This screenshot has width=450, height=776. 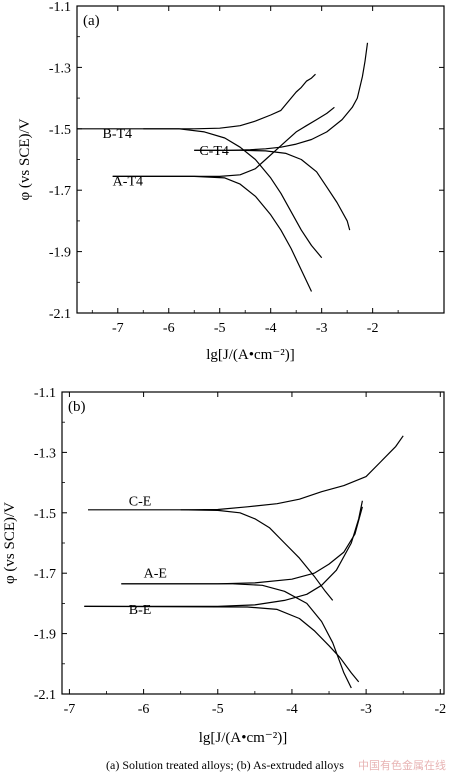 What do you see at coordinates (128, 182) in the screenshot?
I see `series-label: A-T4` at bounding box center [128, 182].